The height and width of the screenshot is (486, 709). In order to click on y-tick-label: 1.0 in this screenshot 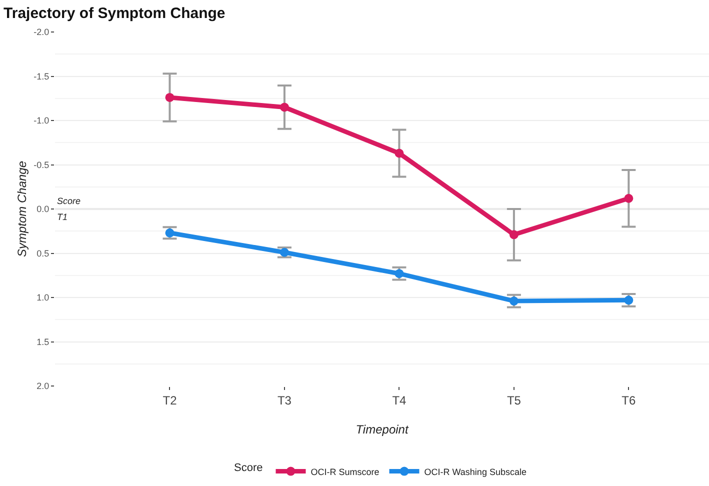, I will do `click(43, 297)`.